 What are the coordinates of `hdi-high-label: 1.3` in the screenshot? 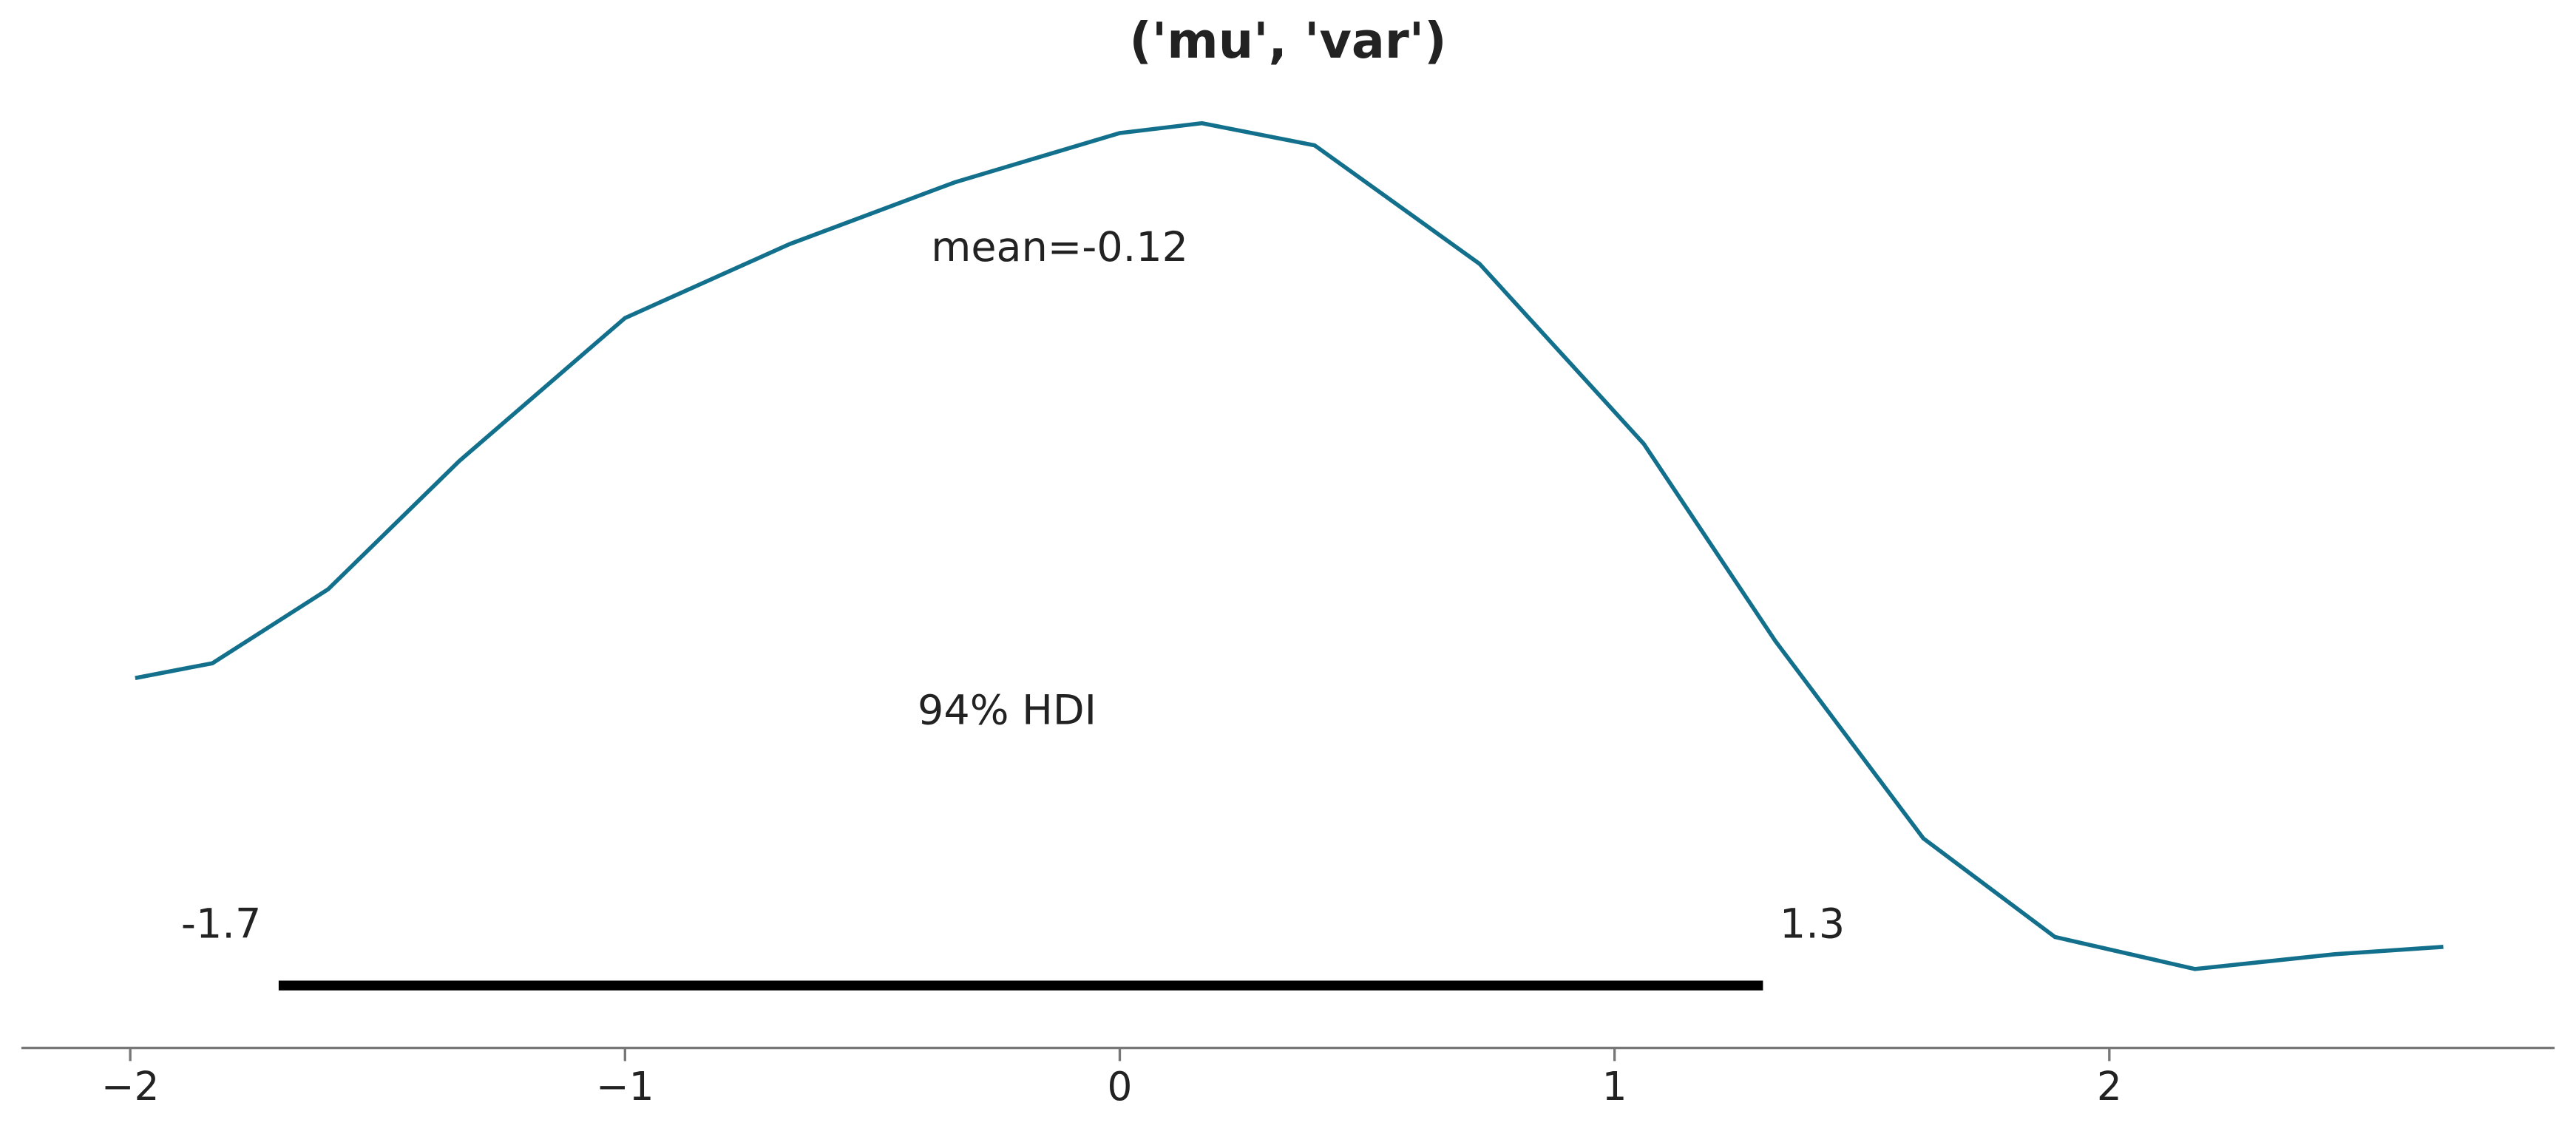 It's located at (1812, 924).